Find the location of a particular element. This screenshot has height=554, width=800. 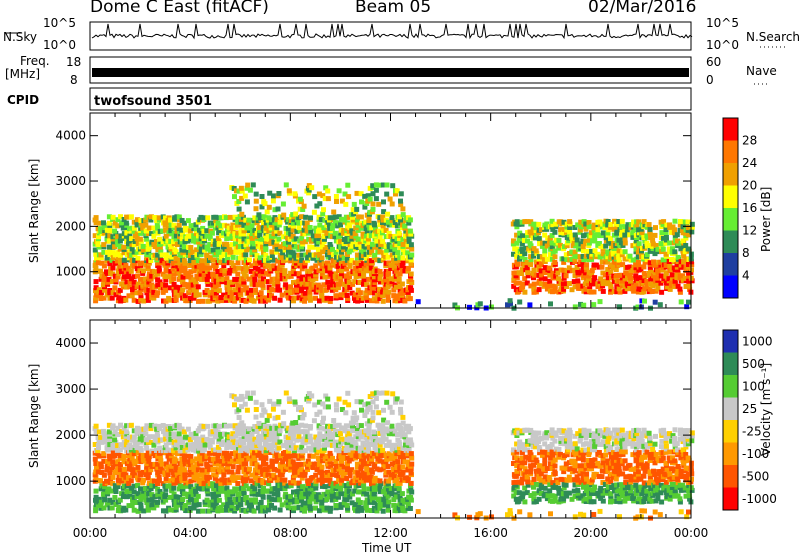

radar-title: Dome C East (fitACF) is located at coordinates (179, 8).